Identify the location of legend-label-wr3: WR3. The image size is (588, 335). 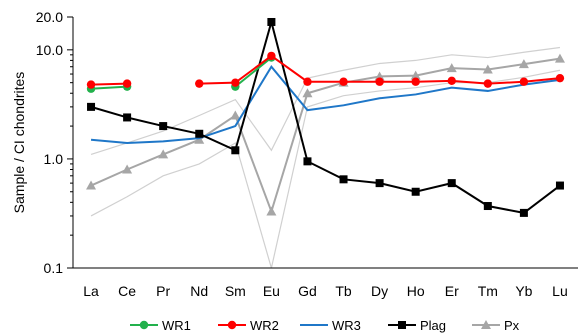
(346, 325).